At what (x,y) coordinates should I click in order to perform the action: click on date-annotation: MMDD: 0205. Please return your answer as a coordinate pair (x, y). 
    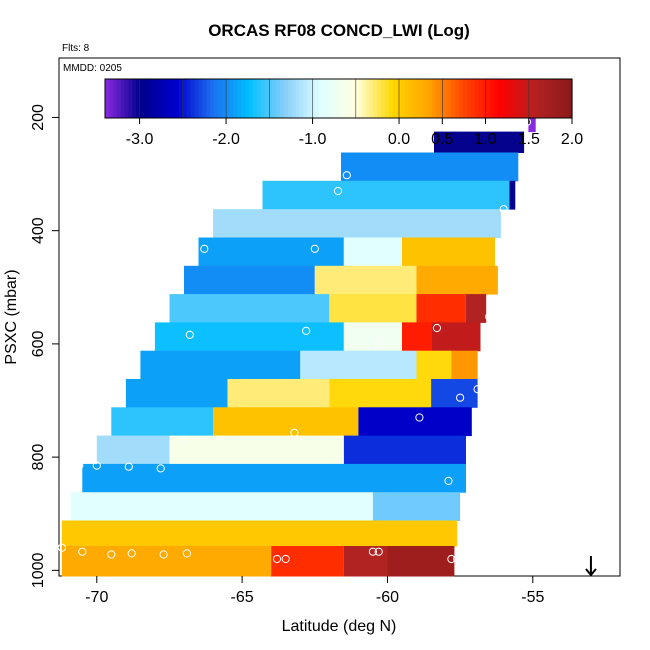
    Looking at the image, I should click on (92, 68).